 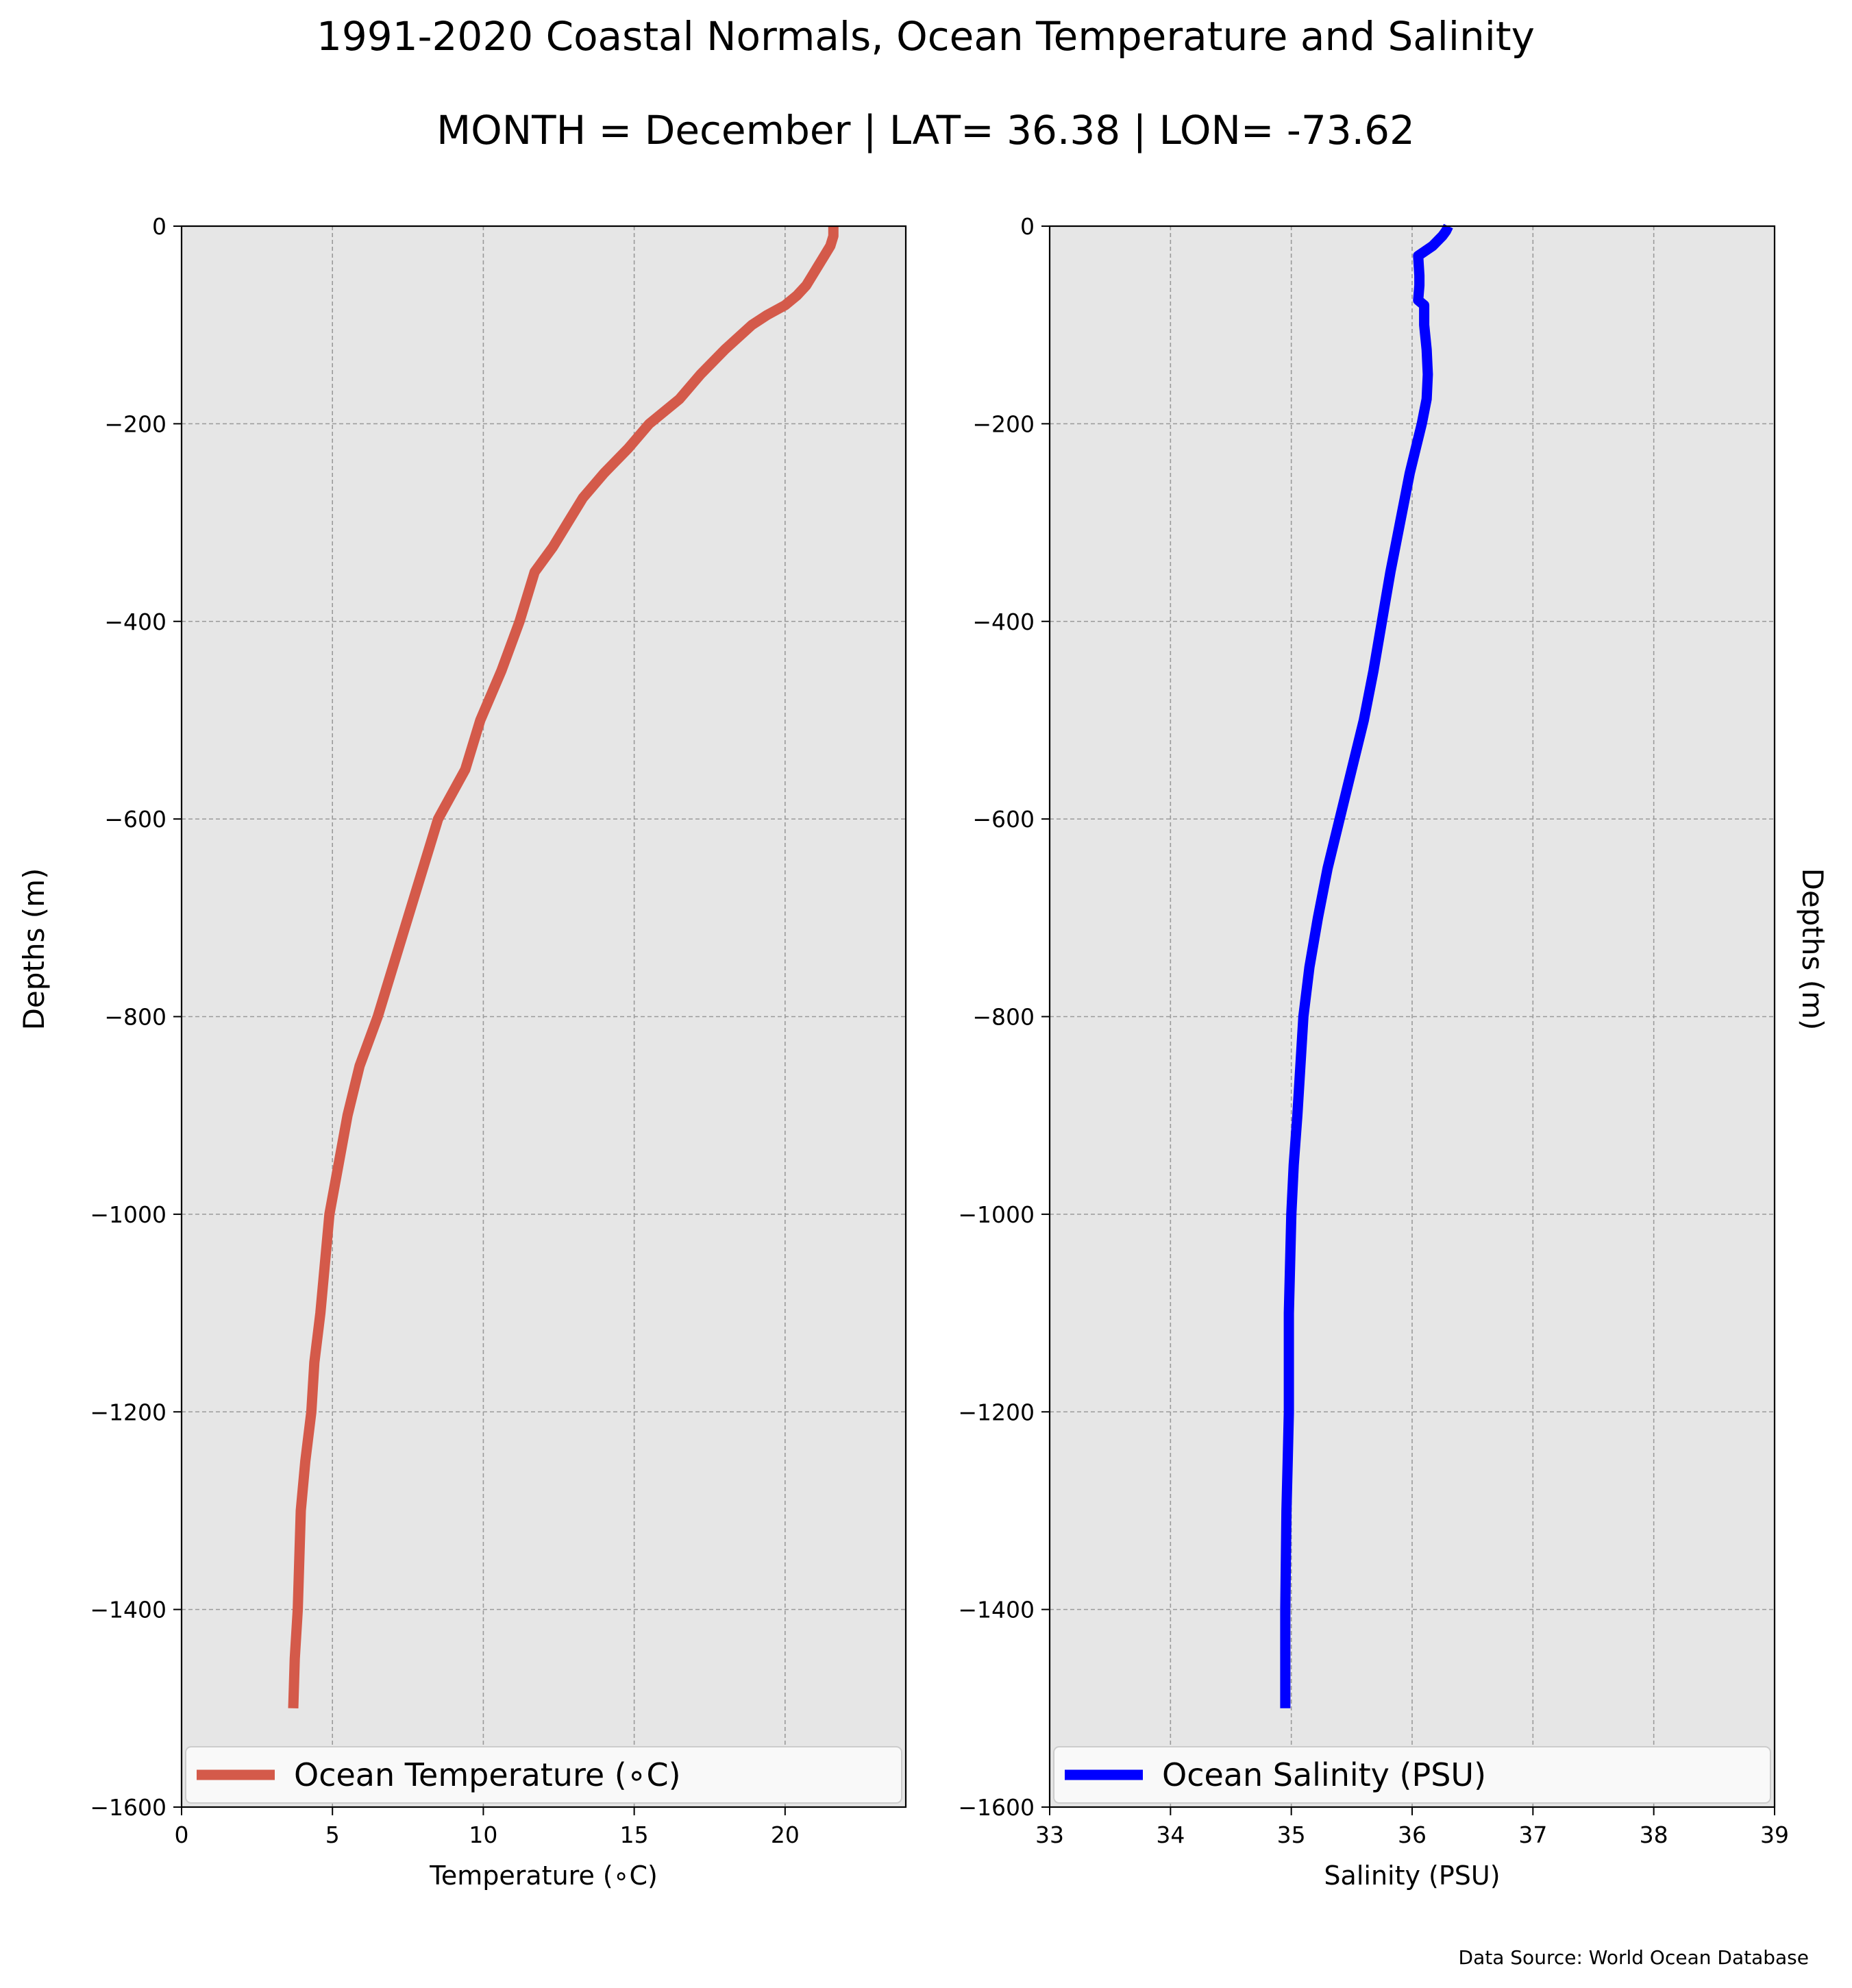 I want to click on salinity-y-tick-label: −1400, so click(x=996, y=1610).